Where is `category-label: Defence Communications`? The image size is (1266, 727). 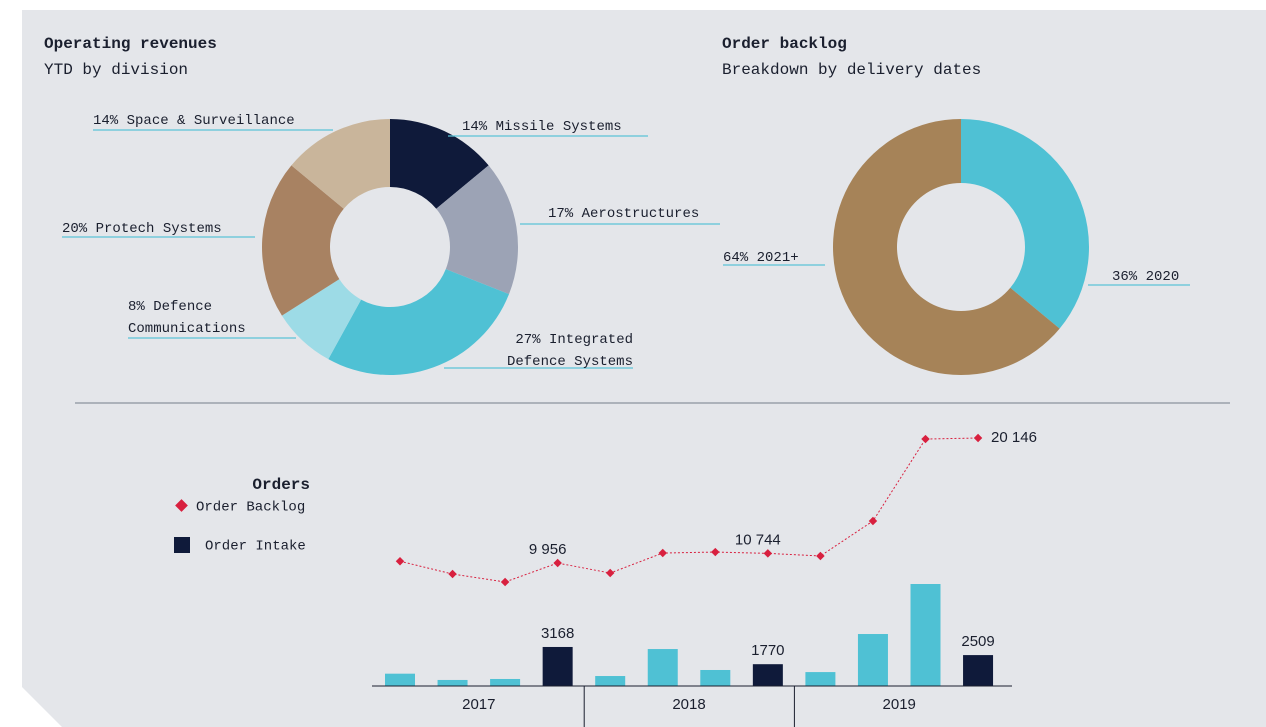 category-label: Defence Communications is located at coordinates (187, 318).